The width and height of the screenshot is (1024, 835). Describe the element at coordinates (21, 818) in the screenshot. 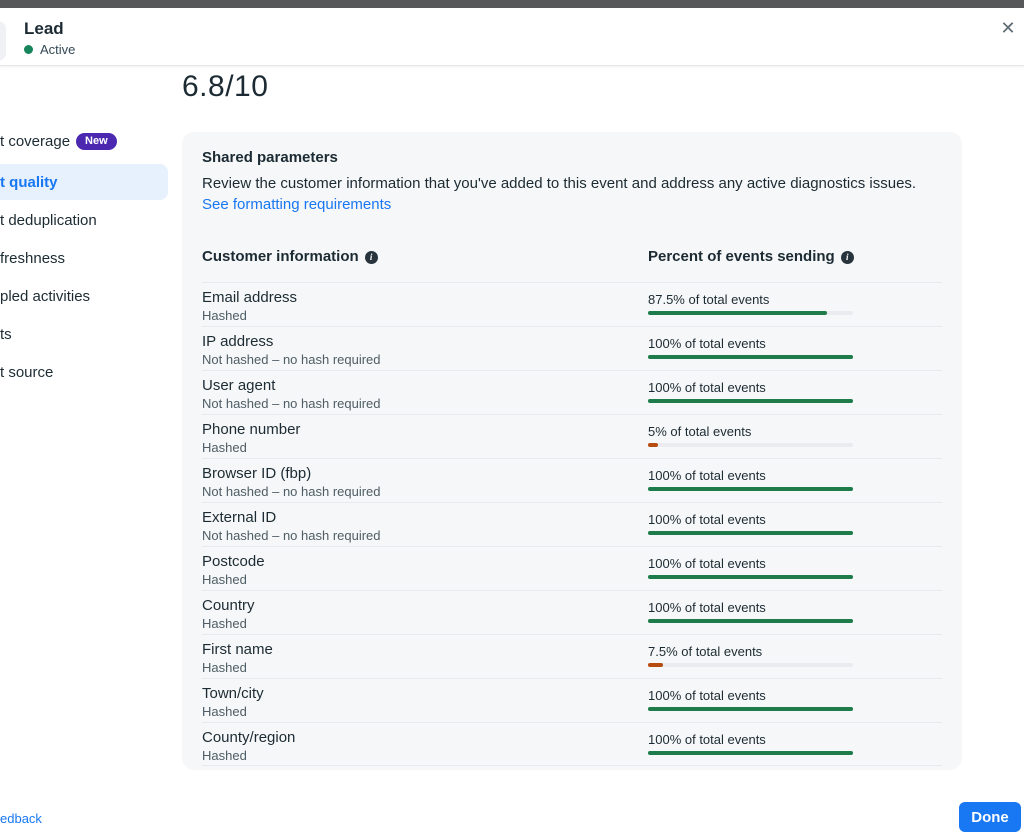

I see `feedback-link: edback` at that location.